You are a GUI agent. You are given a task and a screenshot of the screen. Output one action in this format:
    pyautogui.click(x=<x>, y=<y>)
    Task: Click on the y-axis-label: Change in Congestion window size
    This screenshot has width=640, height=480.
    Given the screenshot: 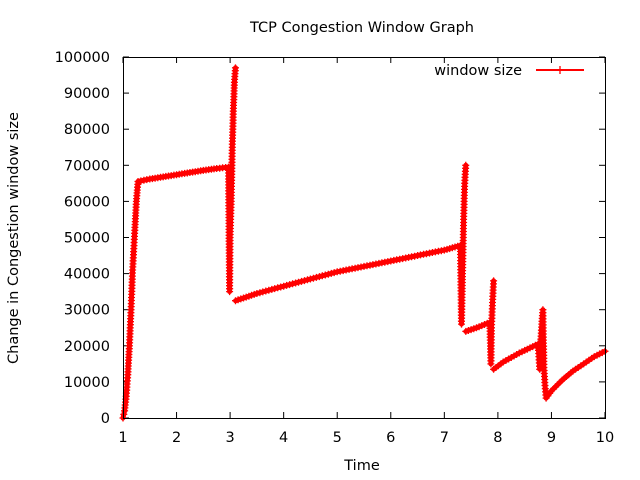 What is the action you would take?
    pyautogui.click(x=14, y=238)
    